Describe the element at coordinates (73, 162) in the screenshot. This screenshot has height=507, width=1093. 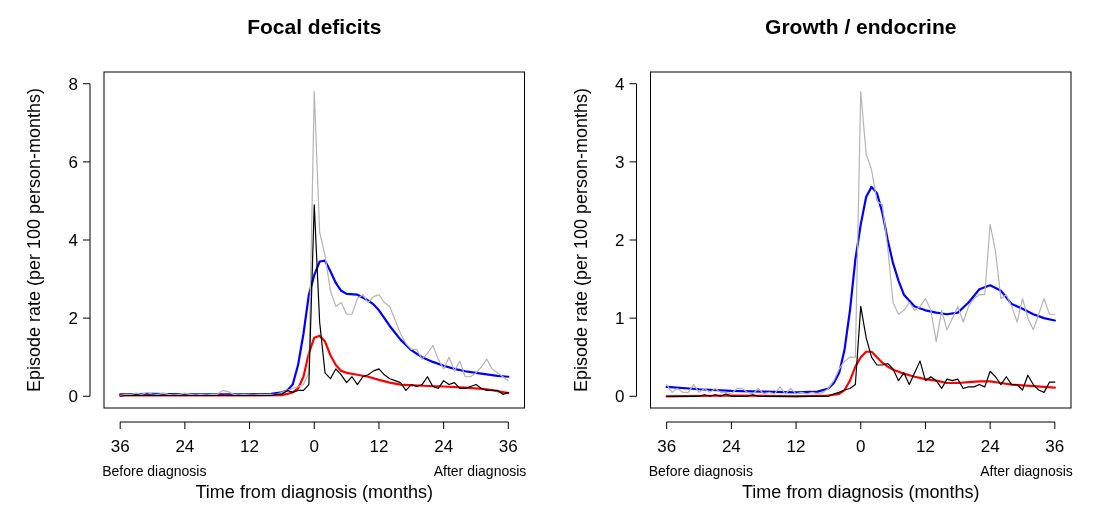
I see `y-tick-label: 6` at that location.